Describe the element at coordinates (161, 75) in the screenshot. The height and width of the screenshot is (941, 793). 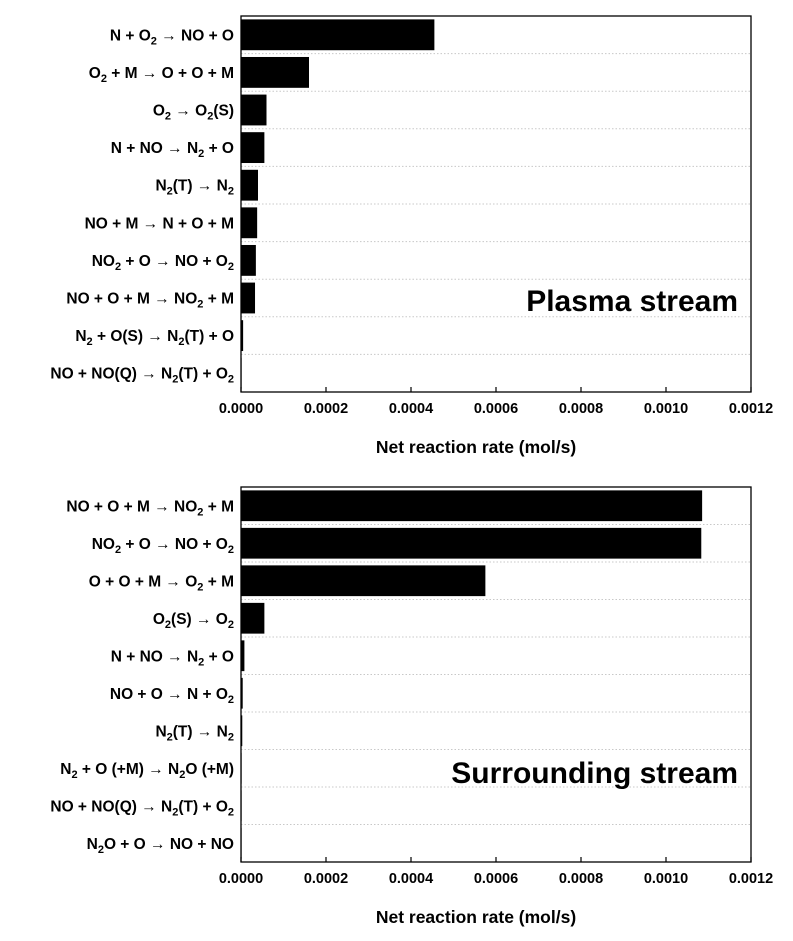
I see `category-label: O2 + M → O + O + M` at that location.